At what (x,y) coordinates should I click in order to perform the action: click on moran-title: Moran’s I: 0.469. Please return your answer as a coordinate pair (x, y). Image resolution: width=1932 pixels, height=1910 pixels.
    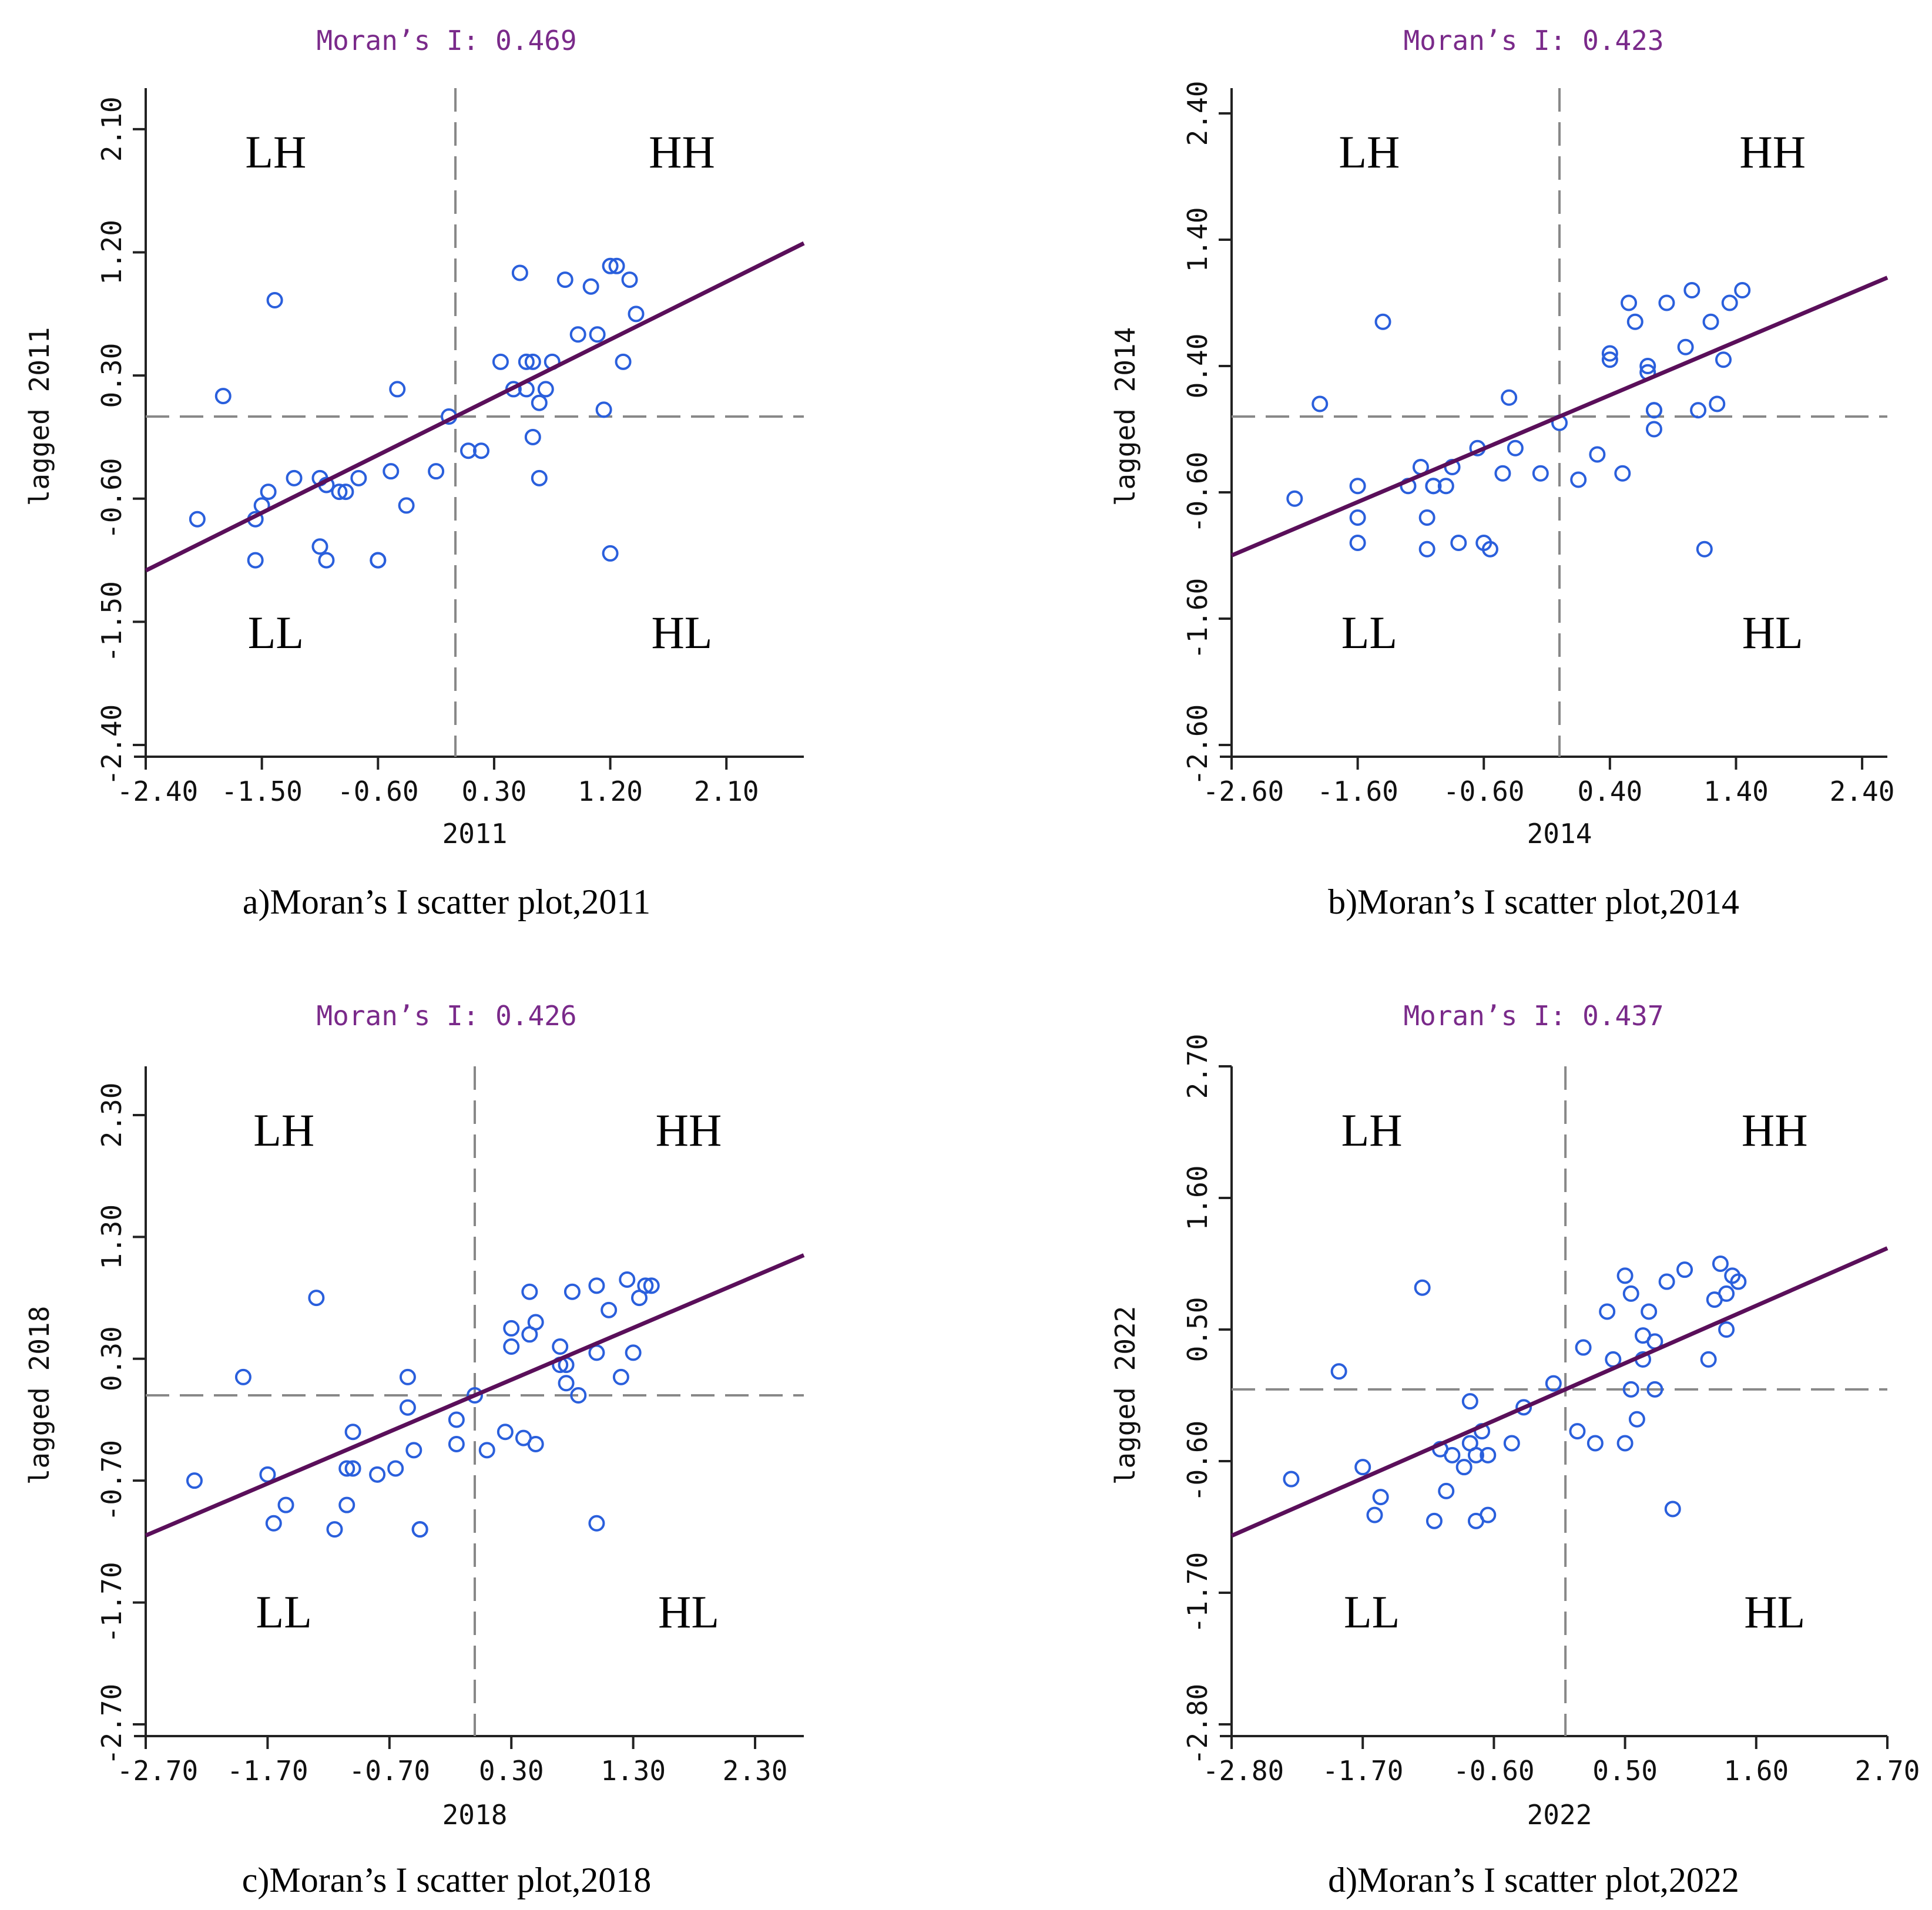
    Looking at the image, I should click on (446, 40).